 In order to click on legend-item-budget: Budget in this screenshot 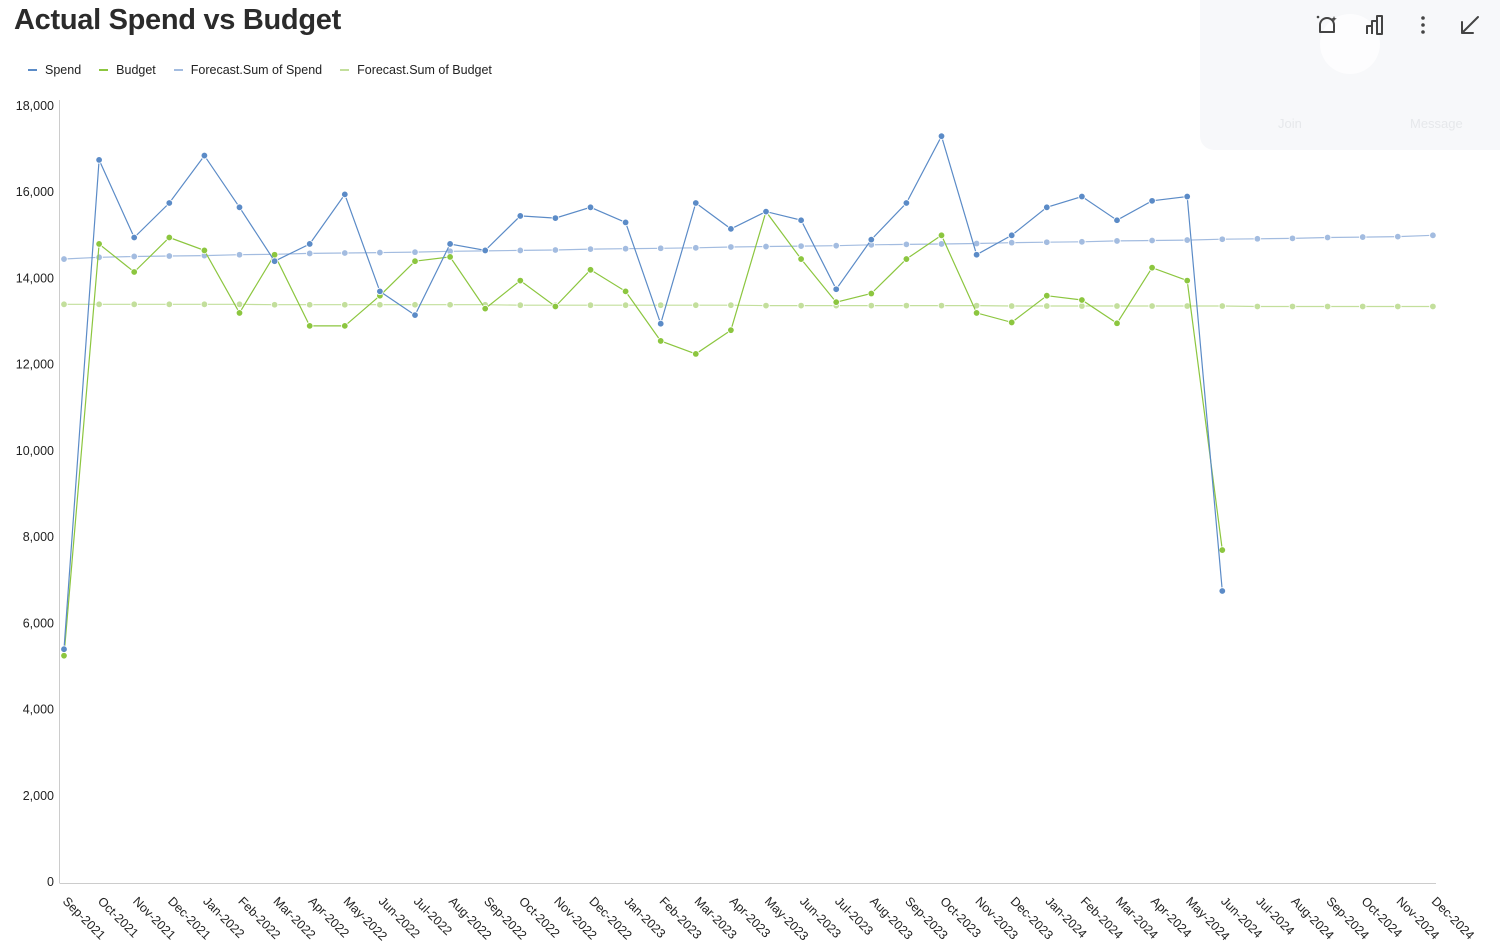, I will do `click(127, 70)`.